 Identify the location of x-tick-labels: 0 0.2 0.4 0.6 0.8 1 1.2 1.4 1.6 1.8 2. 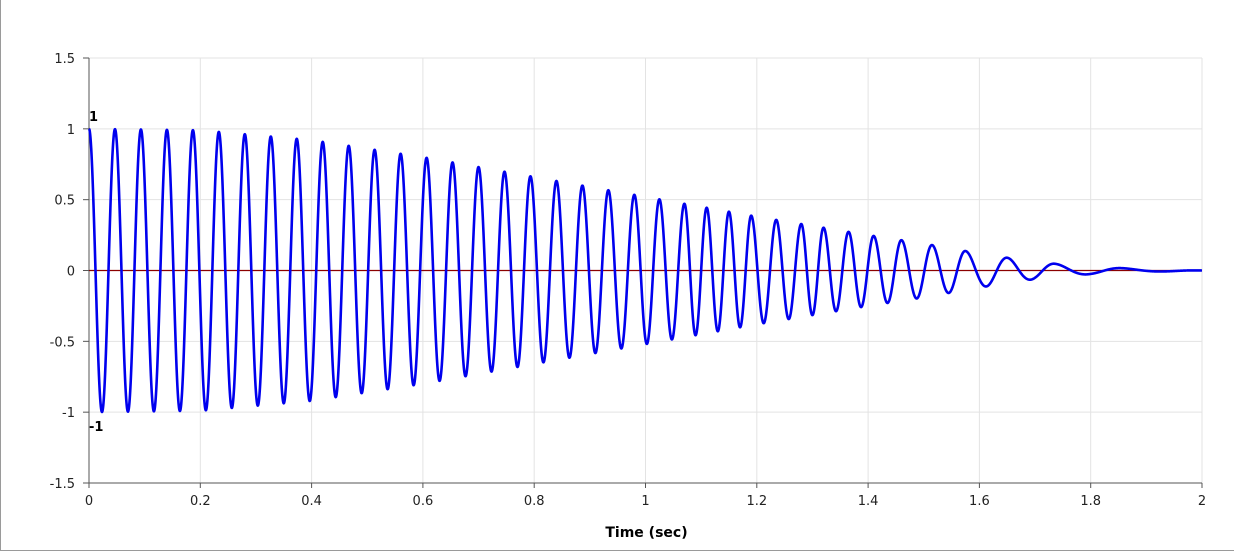
(645, 501).